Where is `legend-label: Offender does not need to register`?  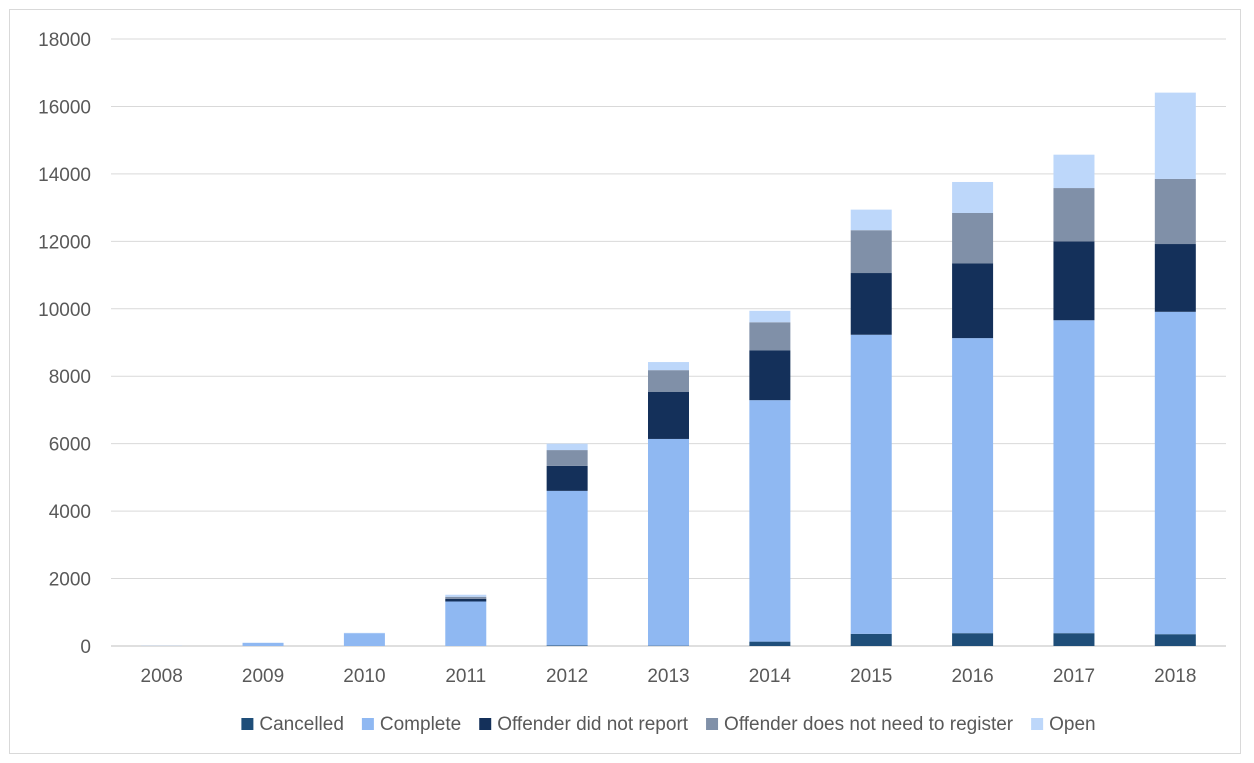 legend-label: Offender does not need to register is located at coordinates (869, 724).